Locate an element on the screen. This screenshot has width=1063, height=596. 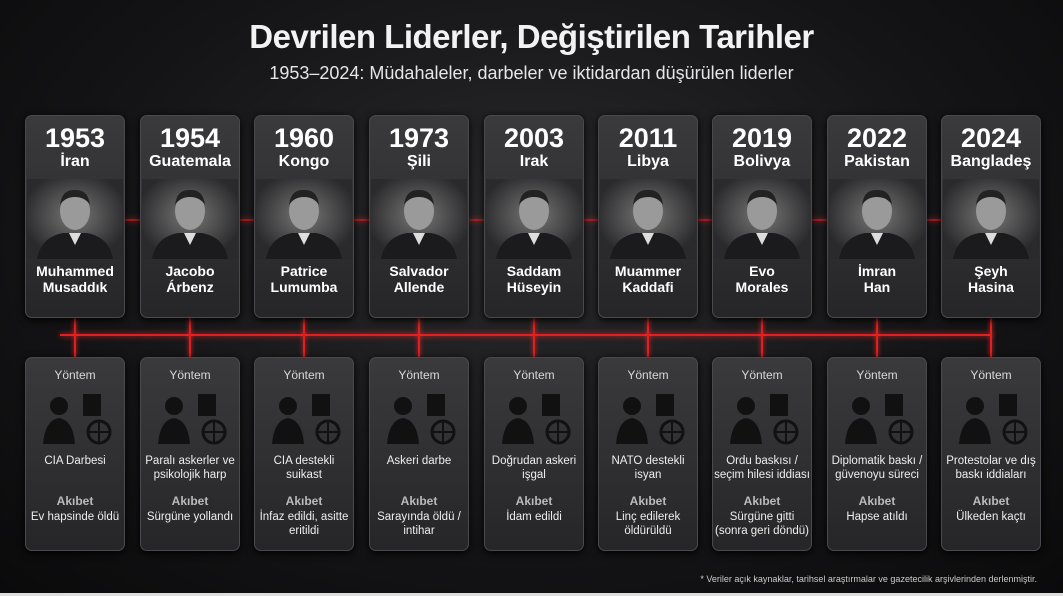
leader-last-name: Musaddık is located at coordinates (75, 287).